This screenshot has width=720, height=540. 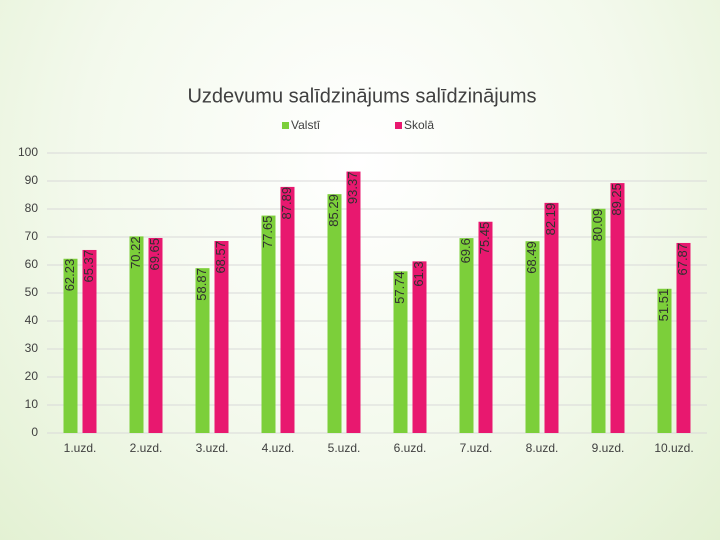 I want to click on x-tick-label: 9.uzd., so click(x=608, y=448).